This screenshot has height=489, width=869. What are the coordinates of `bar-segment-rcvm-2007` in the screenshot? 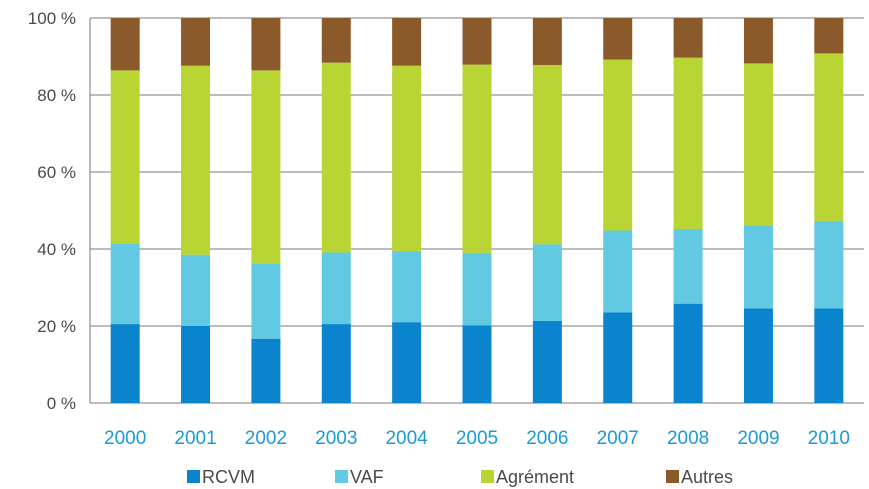 It's located at (618, 357).